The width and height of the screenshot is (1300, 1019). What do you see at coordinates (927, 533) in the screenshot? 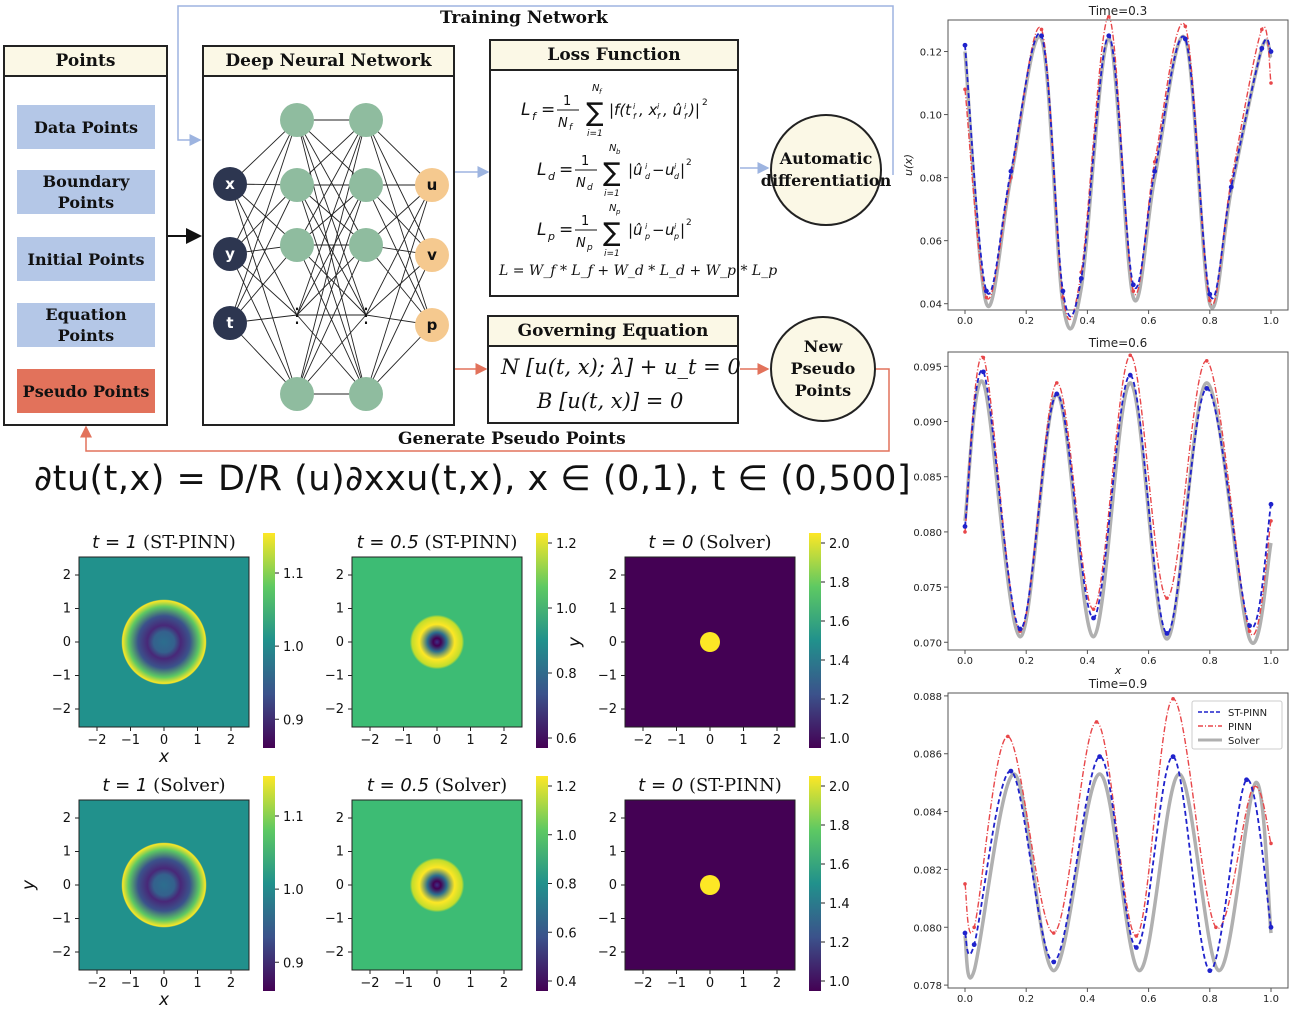
I see `y-tick: 0.080` at bounding box center [927, 533].